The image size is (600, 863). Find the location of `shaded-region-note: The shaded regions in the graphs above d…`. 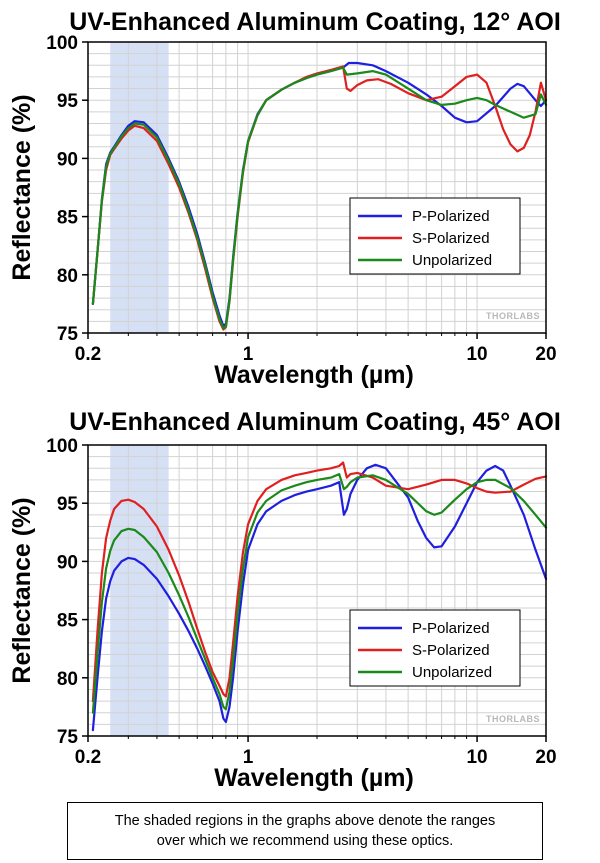

shaded-region-note: The shaded regions in the graphs above d… is located at coordinates (305, 831).